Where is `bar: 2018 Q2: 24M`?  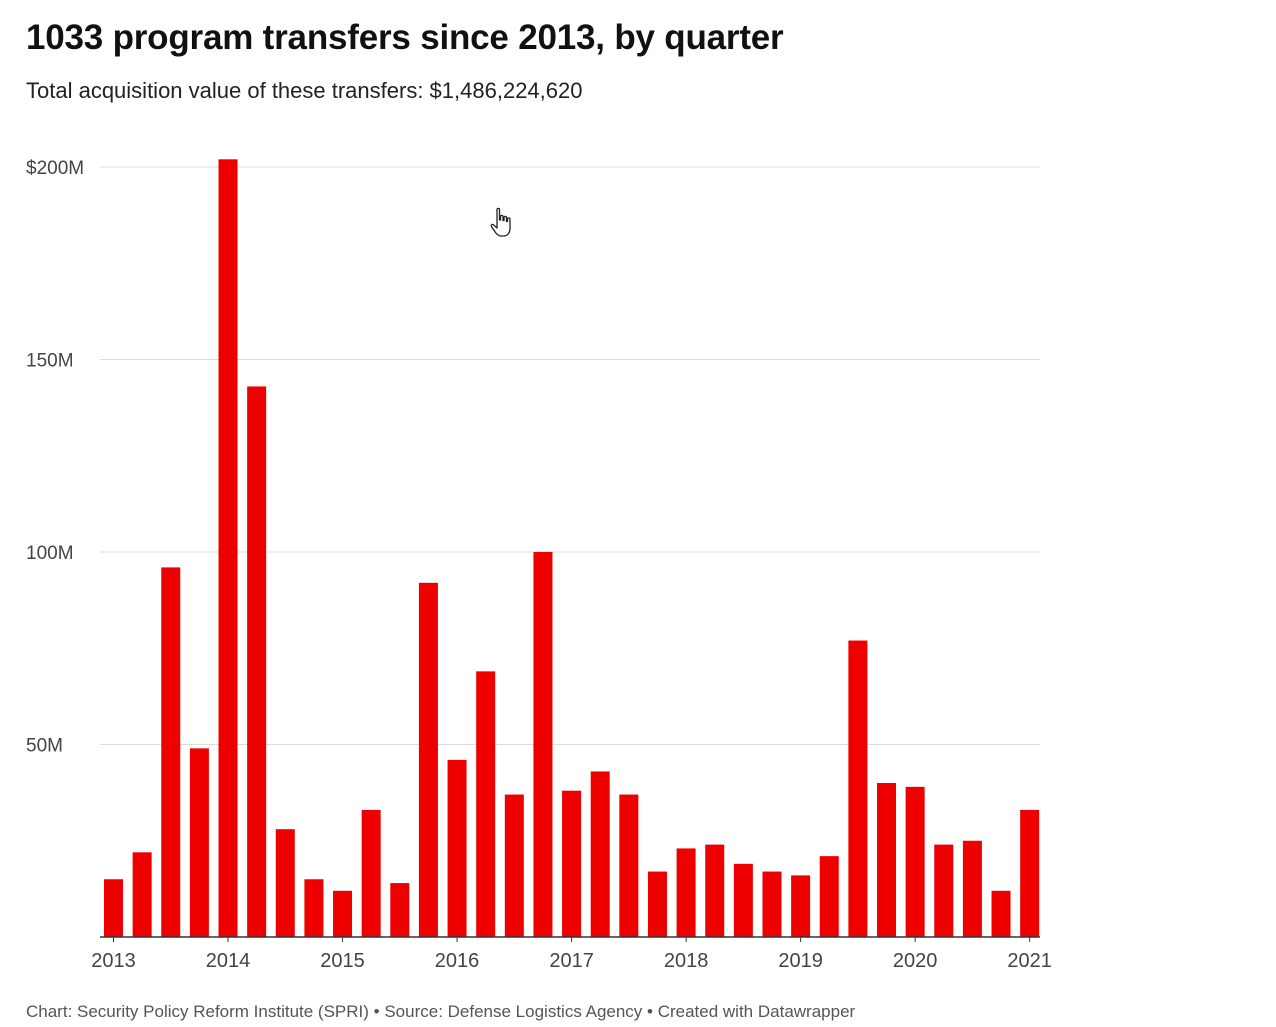
bar: 2018 Q2: 24M is located at coordinates (715, 890).